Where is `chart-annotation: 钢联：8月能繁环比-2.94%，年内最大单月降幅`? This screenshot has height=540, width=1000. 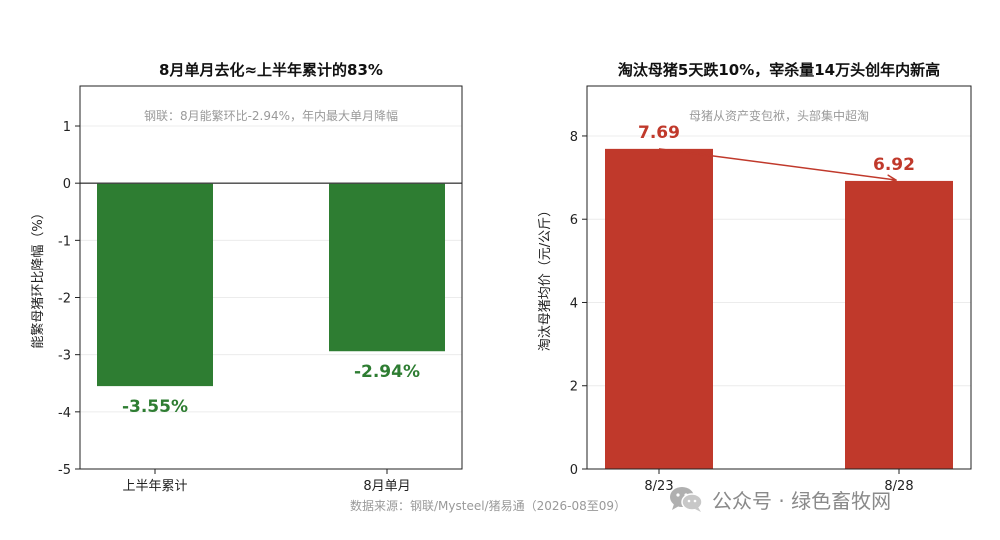
chart-annotation: 钢联：8月能繁环比-2.94%，年内最大单月降幅 is located at coordinates (271, 115).